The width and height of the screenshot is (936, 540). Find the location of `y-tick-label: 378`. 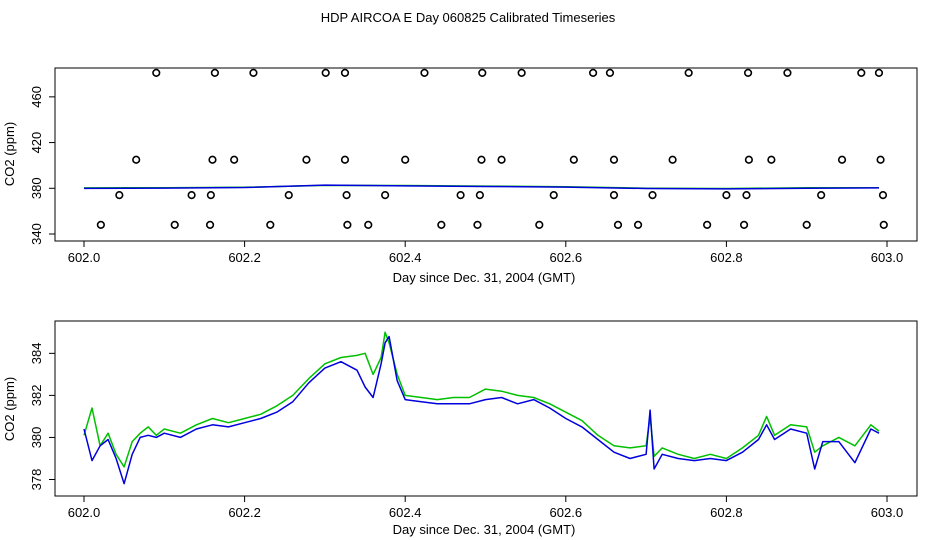

y-tick-label: 378 is located at coordinates (36, 480).